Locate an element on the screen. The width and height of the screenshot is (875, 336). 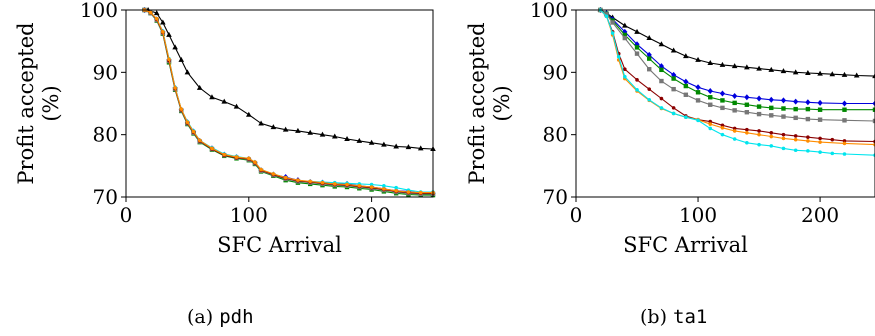
x-axis-label: SFC Arrival is located at coordinates (279, 245).